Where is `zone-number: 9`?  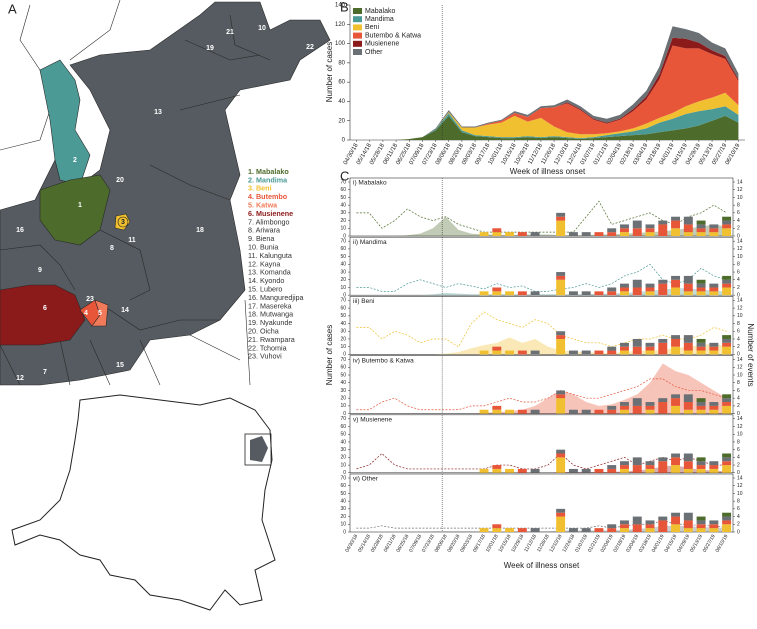 zone-number: 9 is located at coordinates (40, 270).